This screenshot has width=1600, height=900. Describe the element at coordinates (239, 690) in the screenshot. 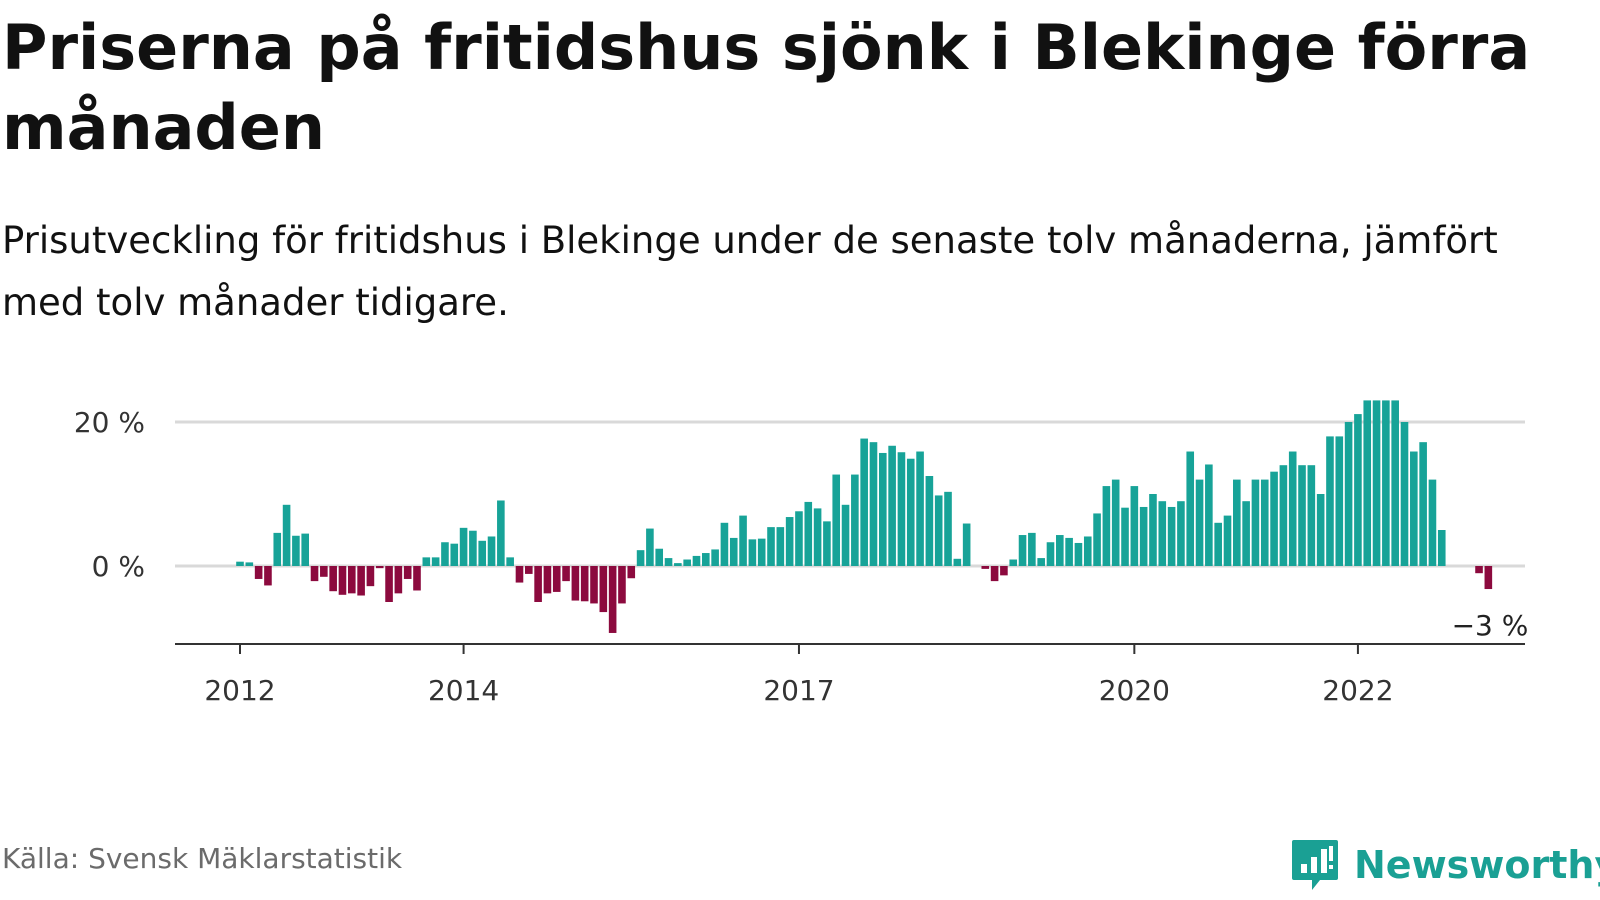

I see `x-tick-label: 2012` at that location.